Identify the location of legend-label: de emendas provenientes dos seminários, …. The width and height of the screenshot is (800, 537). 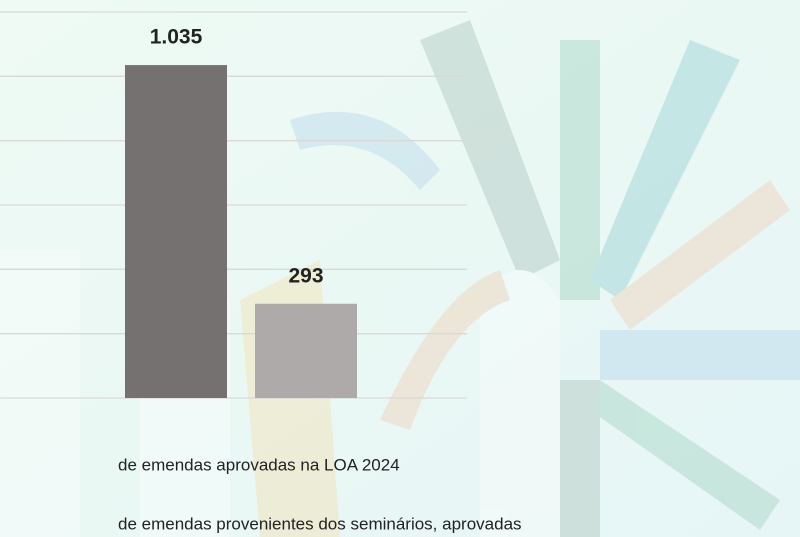
(320, 523).